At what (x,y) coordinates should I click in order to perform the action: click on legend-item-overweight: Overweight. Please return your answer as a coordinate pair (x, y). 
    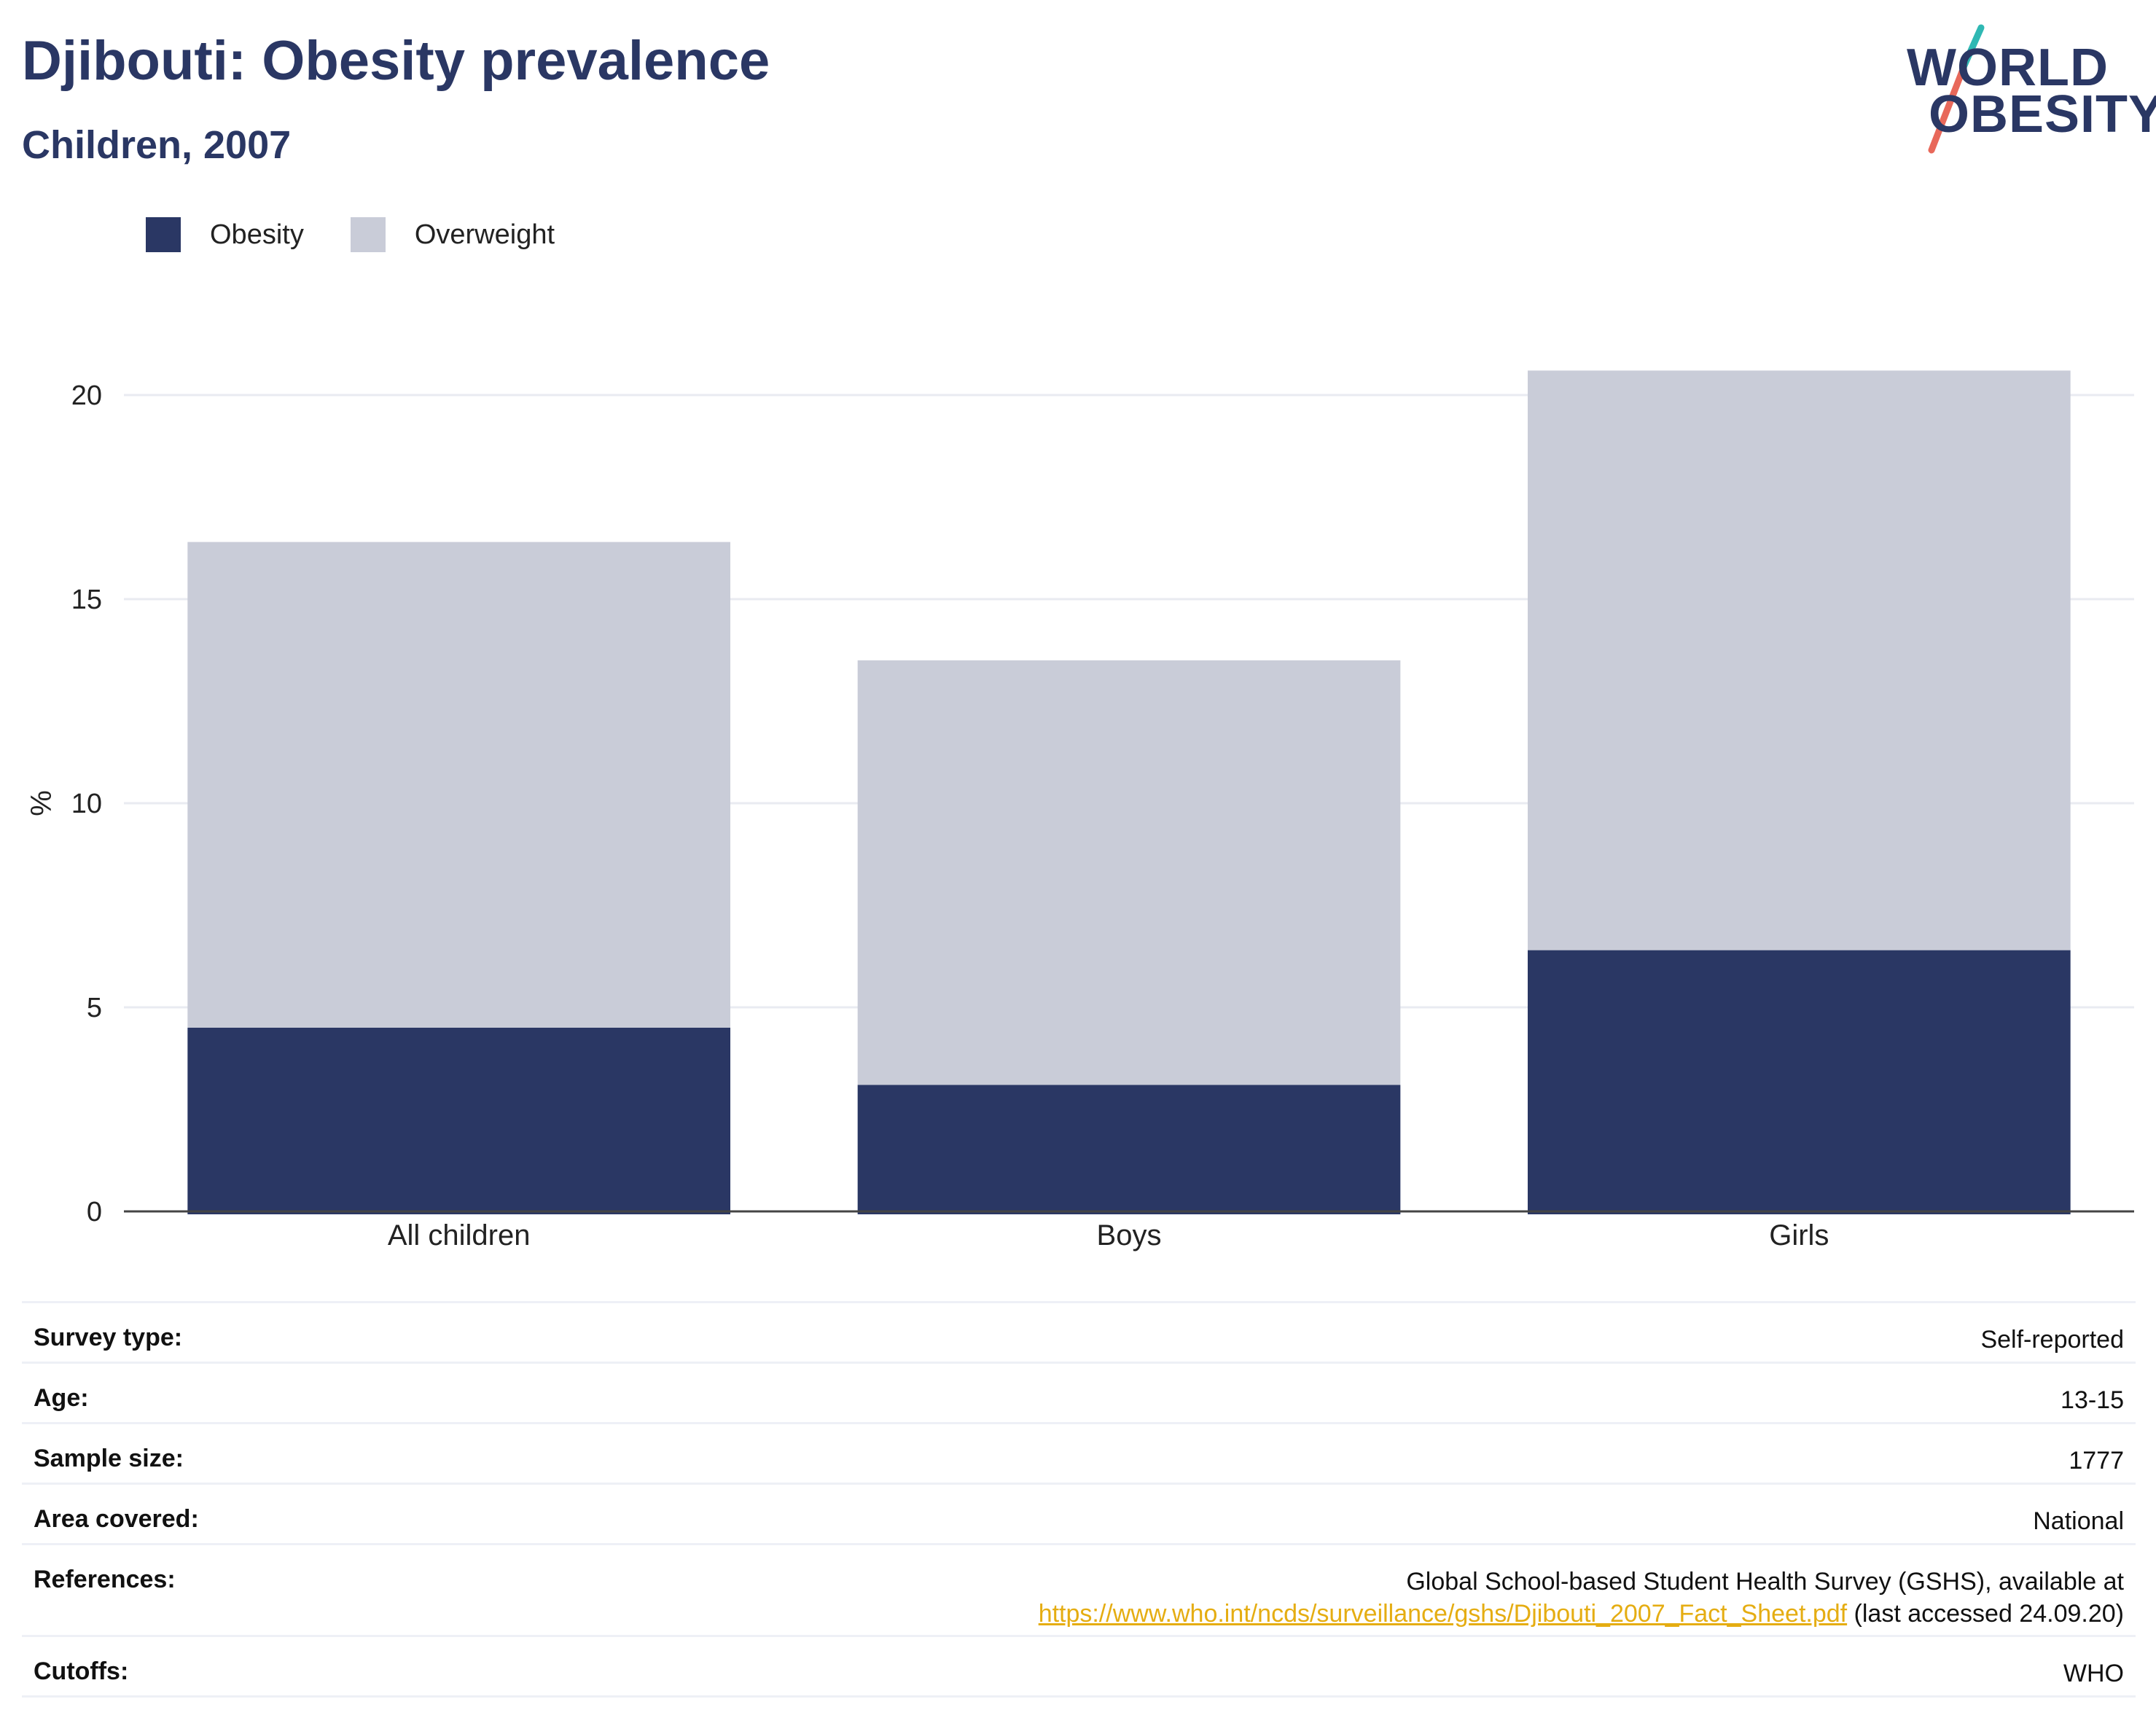
    Looking at the image, I should click on (452, 234).